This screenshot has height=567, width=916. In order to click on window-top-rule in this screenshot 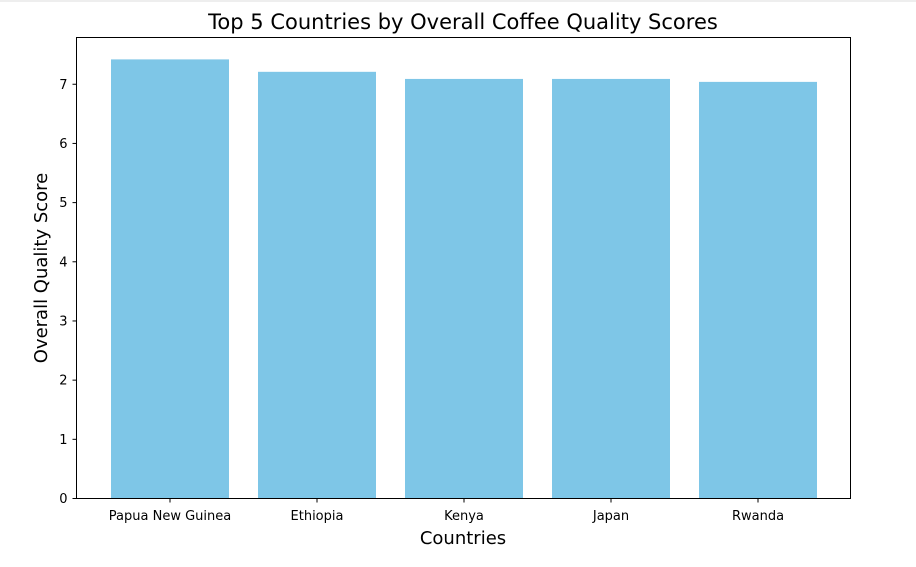, I will do `click(458, 1)`.